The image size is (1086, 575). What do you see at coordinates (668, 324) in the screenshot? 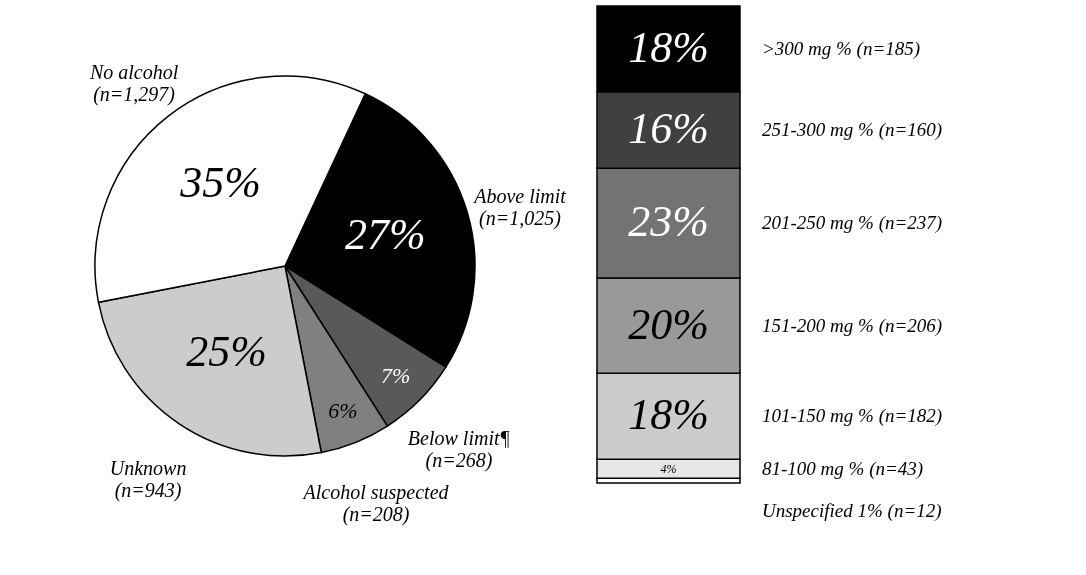
I see `data-label: 20%` at bounding box center [668, 324].